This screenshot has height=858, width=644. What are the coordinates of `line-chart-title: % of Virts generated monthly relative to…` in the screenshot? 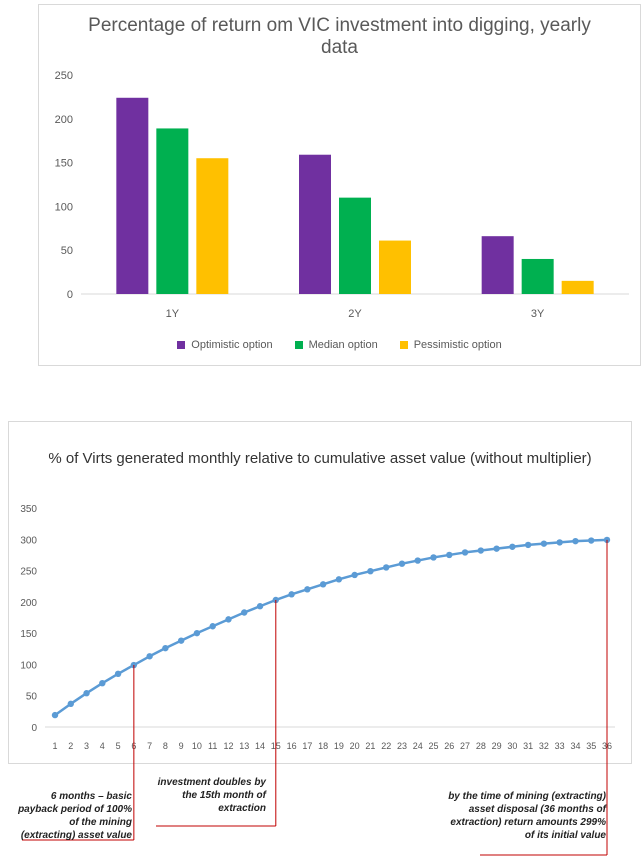 It's located at (320, 458).